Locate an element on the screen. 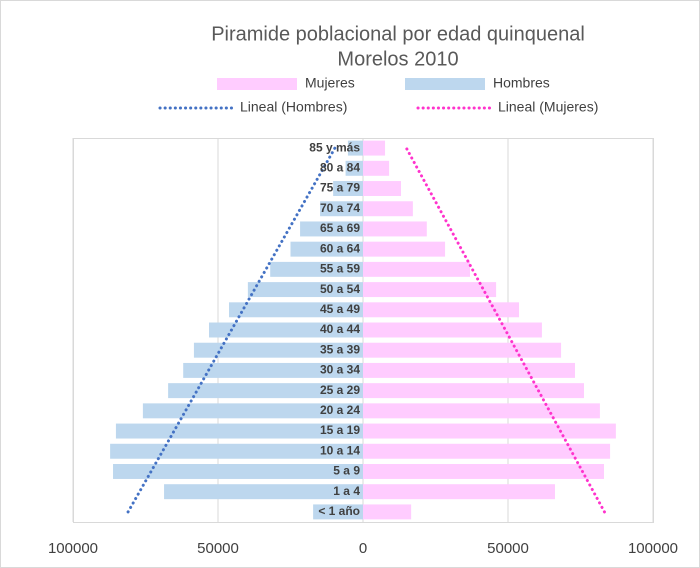  category-label: 70 a 74 is located at coordinates (340, 208).